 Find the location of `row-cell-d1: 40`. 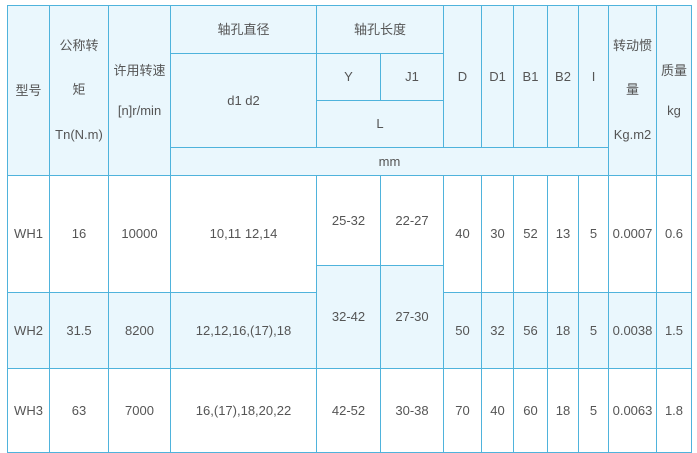

row-cell-d1: 40 is located at coordinates (497, 410).